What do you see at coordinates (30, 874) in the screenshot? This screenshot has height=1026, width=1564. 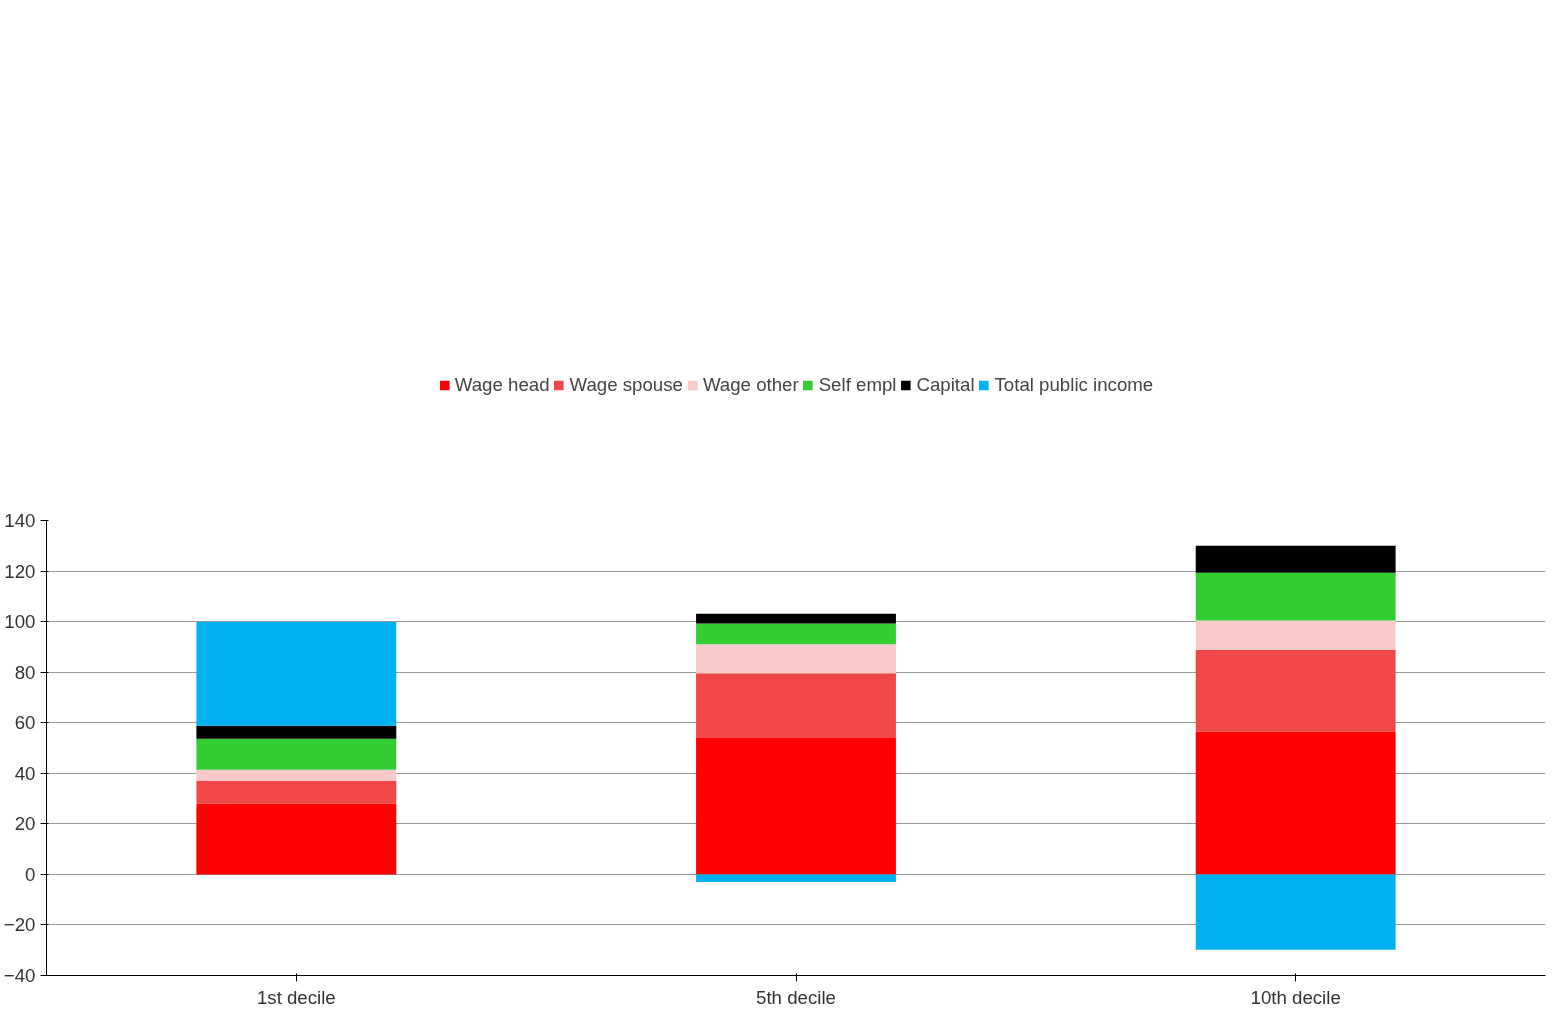 I see `y-tick-label: 0` at bounding box center [30, 874].